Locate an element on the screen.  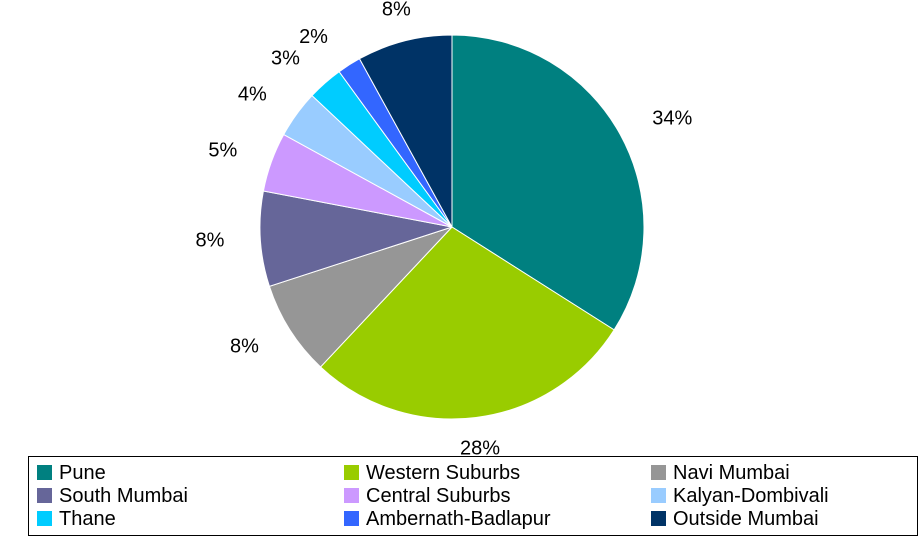
legend-item: Navi Mumbai is located at coordinates (781, 472).